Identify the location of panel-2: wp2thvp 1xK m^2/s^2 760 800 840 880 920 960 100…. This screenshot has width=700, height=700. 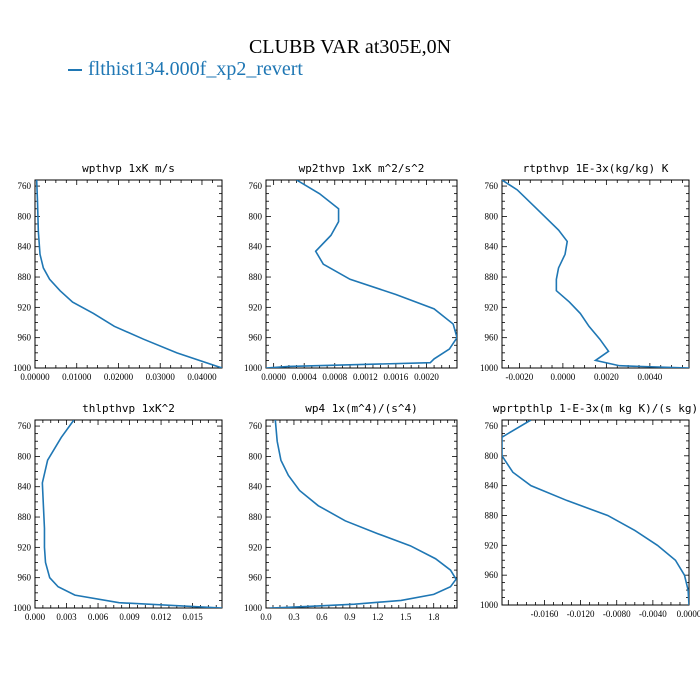
(351, 272).